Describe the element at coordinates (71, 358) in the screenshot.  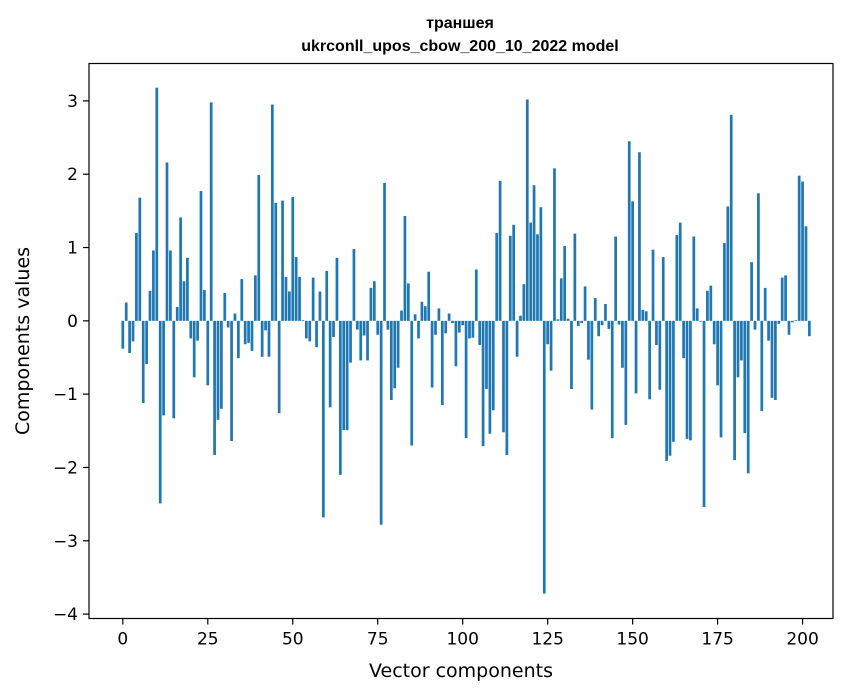
I see `y-axis-ticks: −4 −3 −2 −1 0 1 2 3` at that location.